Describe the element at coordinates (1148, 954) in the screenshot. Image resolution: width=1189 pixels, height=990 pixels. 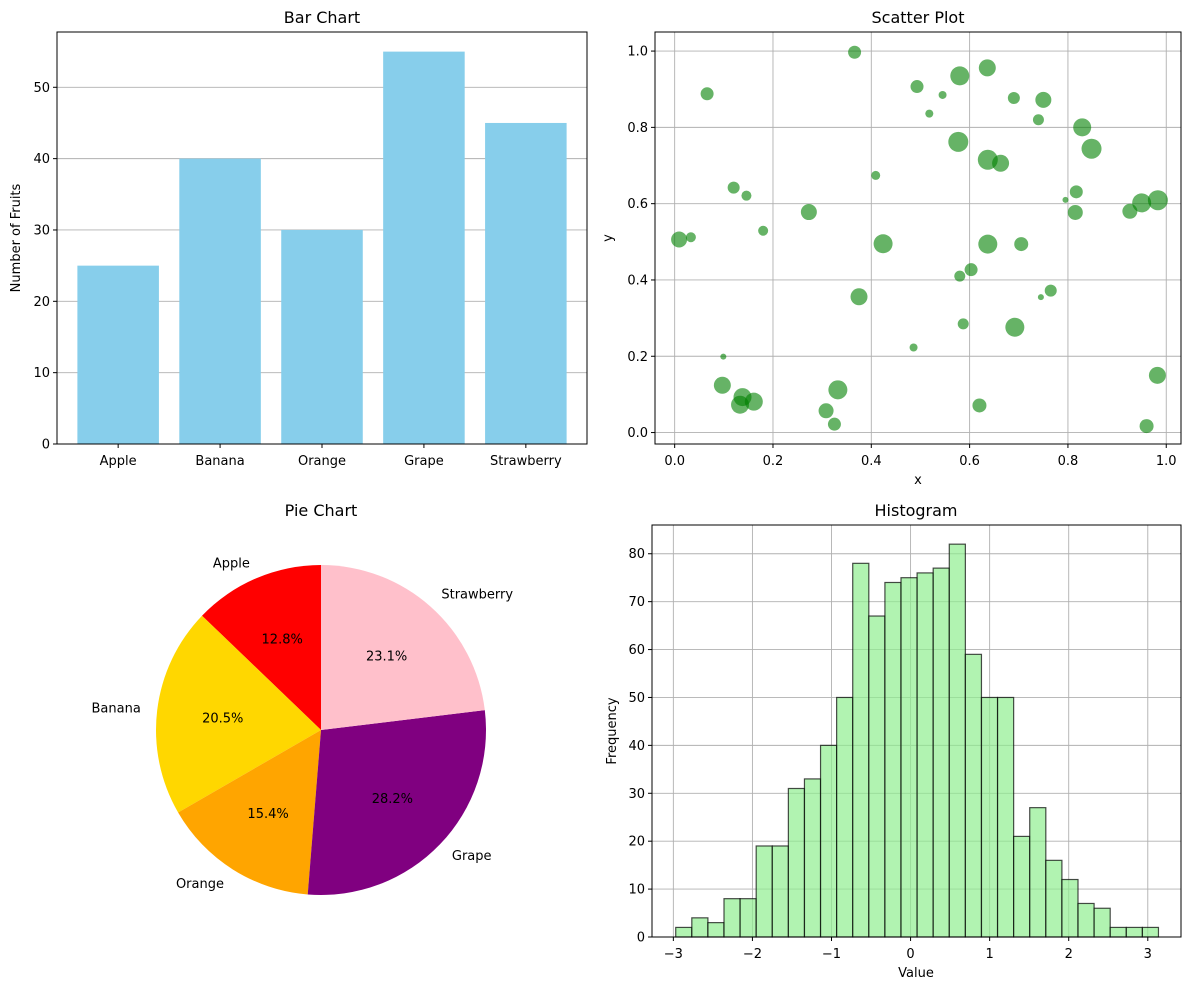
I see `histogram-xtick-label: 3` at that location.